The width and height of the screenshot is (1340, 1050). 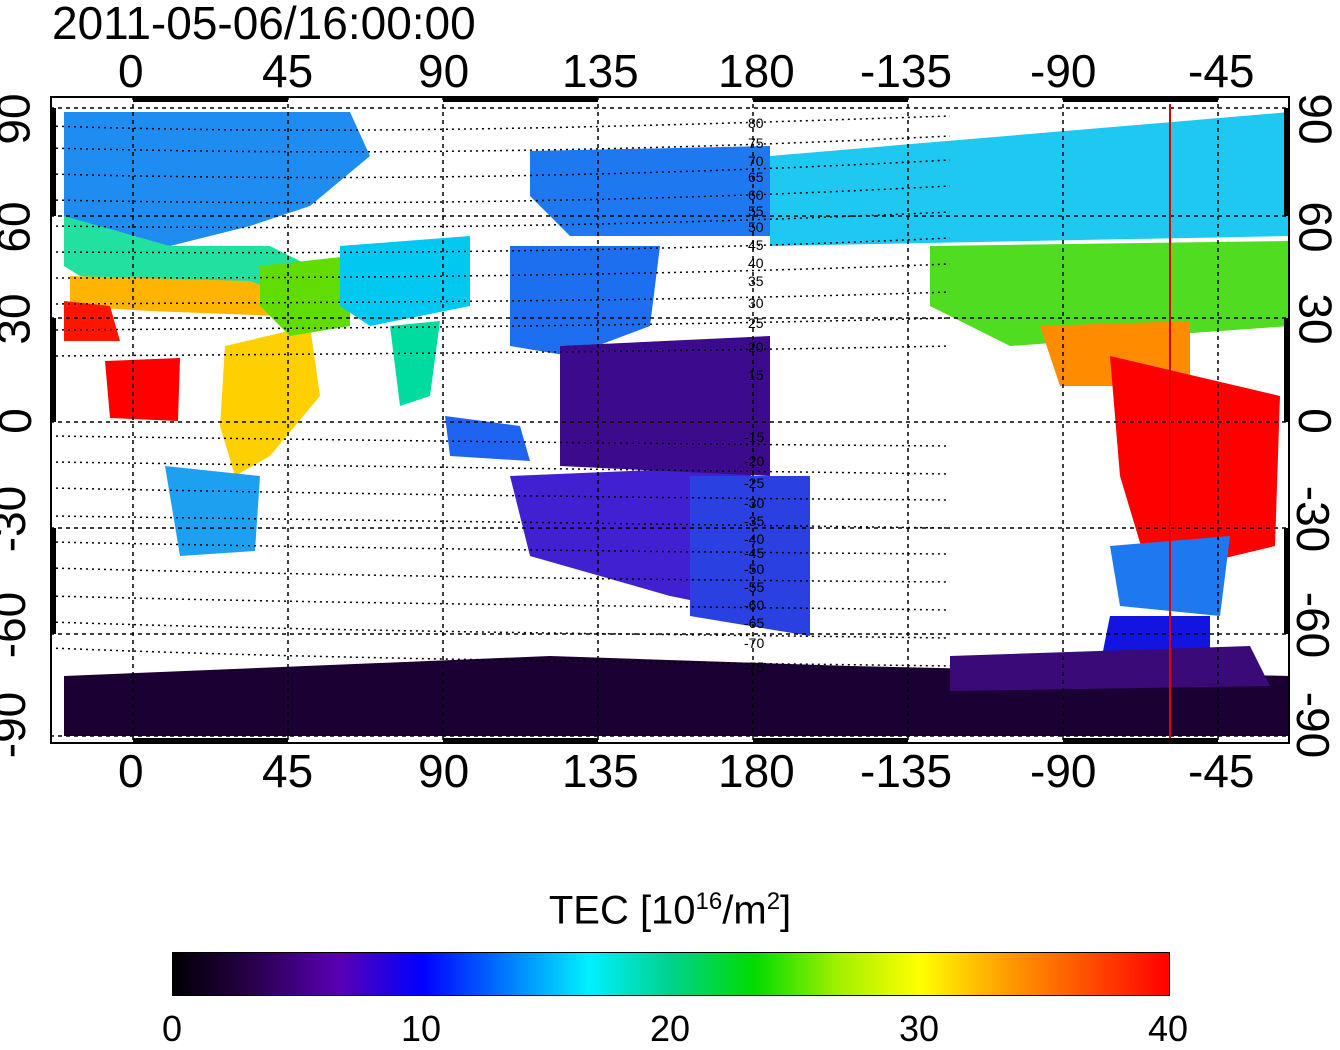 What do you see at coordinates (1221, 71) in the screenshot?
I see `top-lon-tick-m45: -45` at bounding box center [1221, 71].